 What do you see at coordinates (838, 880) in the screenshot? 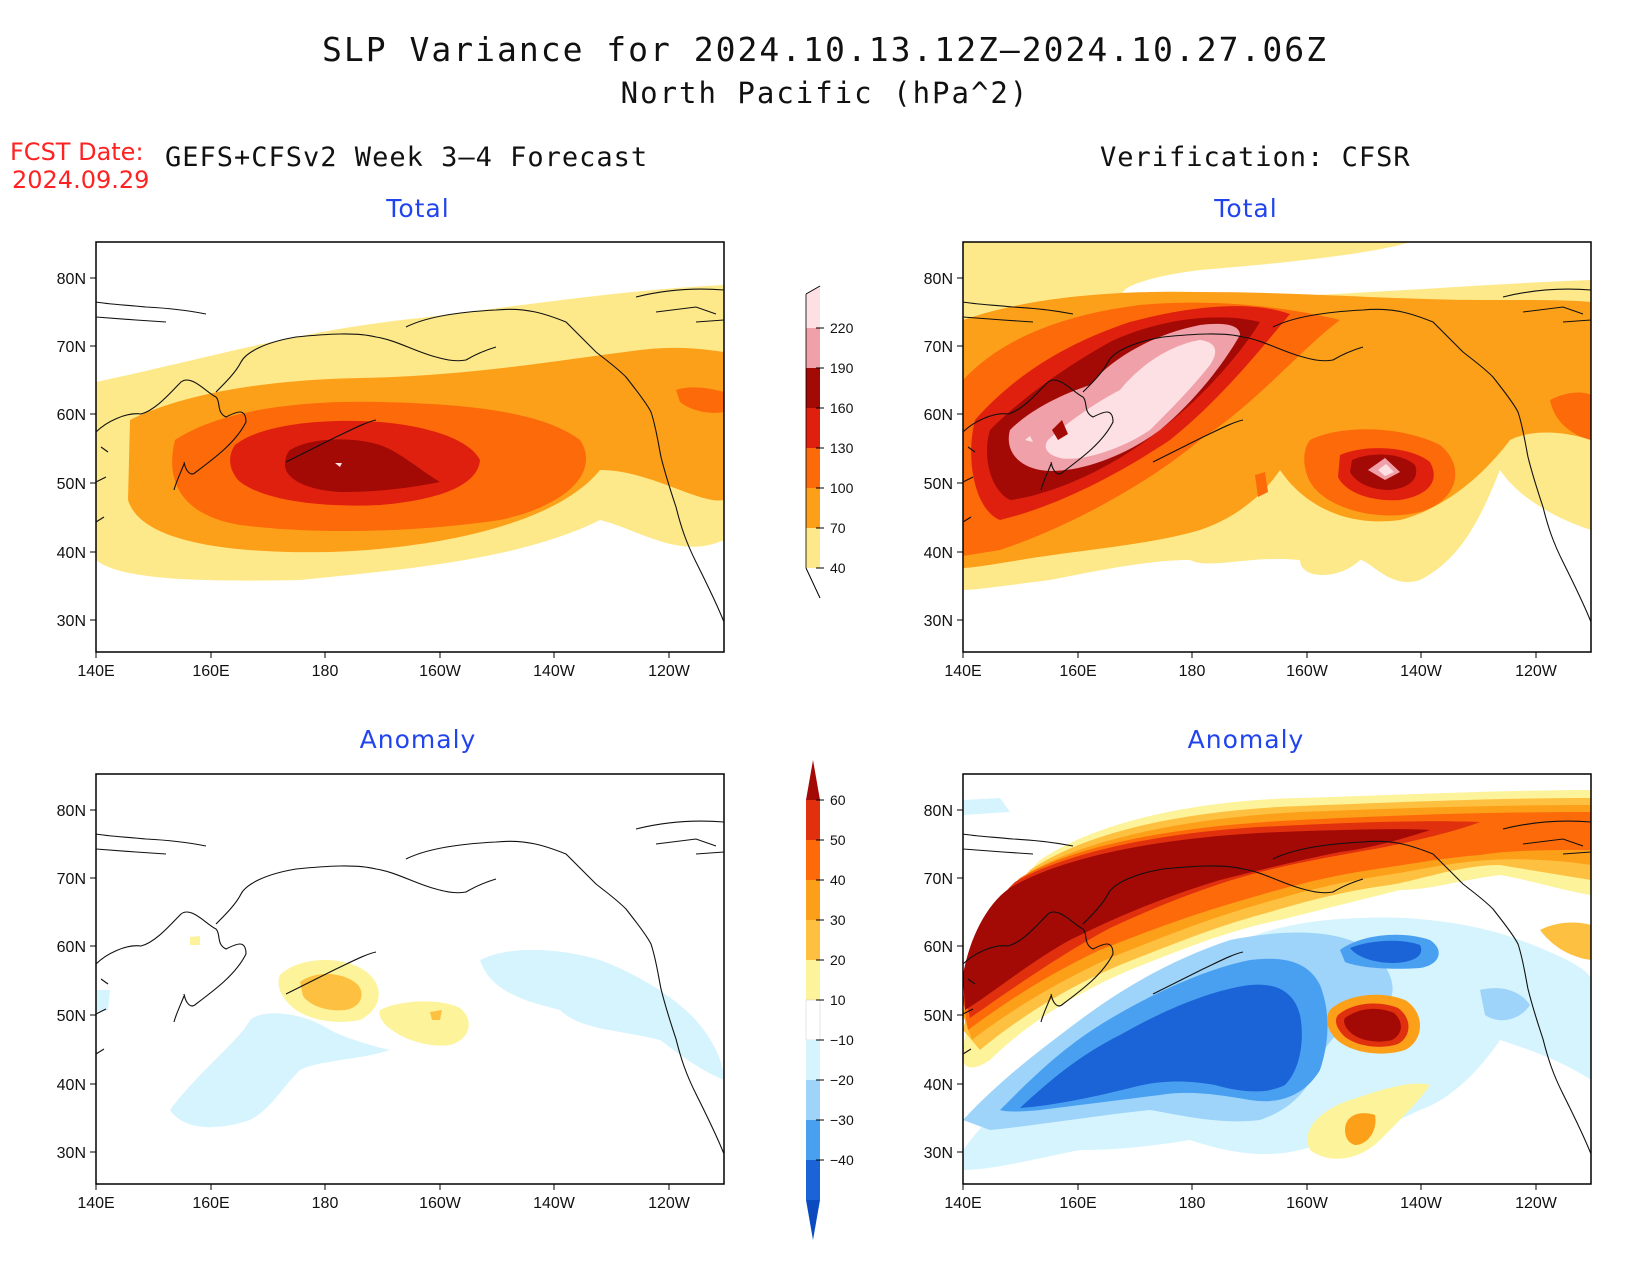
I see `anomaly-colorbar-label: 40` at bounding box center [838, 880].